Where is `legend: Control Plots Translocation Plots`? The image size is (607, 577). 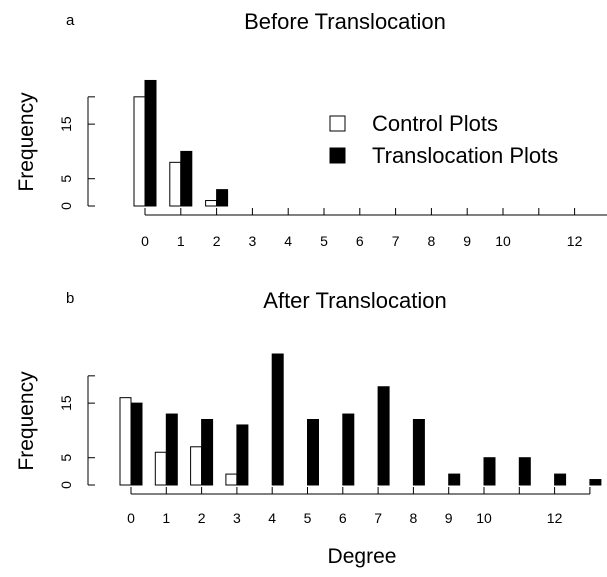 legend: Control Plots Translocation Plots is located at coordinates (443, 139).